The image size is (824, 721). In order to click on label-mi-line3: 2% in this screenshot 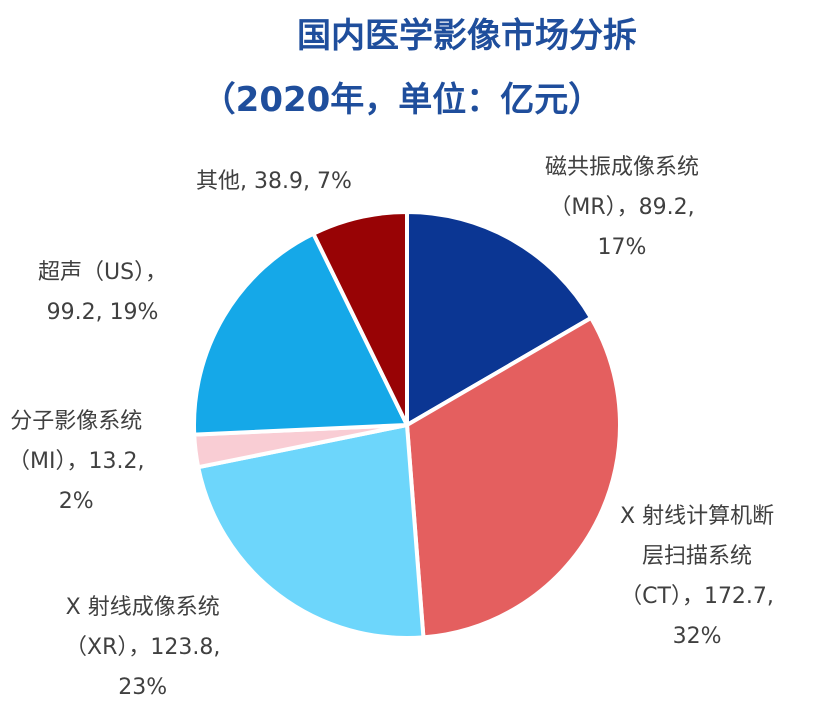, I will do `click(76, 501)`.